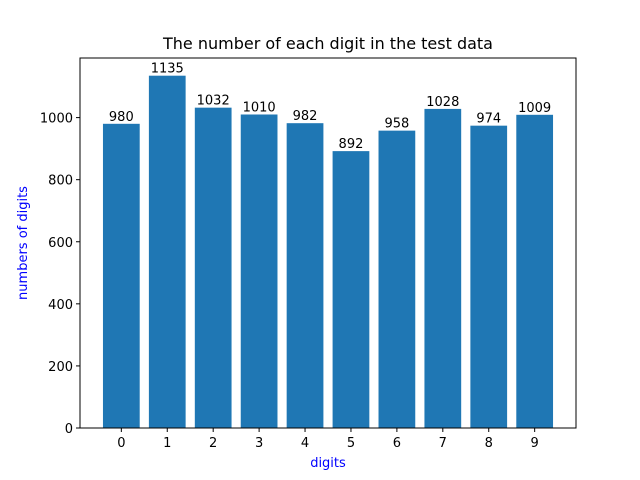  Describe the element at coordinates (60, 181) in the screenshot. I see `y-tick-label: 800` at that location.